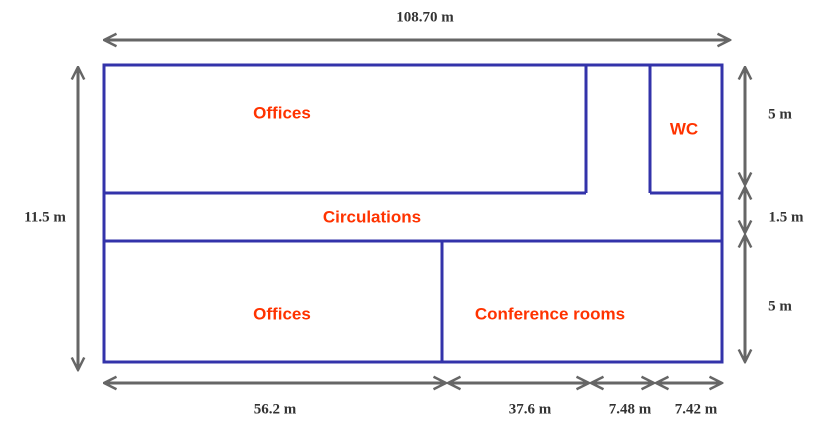  I want to click on room-label: Conference rooms, so click(550, 313).